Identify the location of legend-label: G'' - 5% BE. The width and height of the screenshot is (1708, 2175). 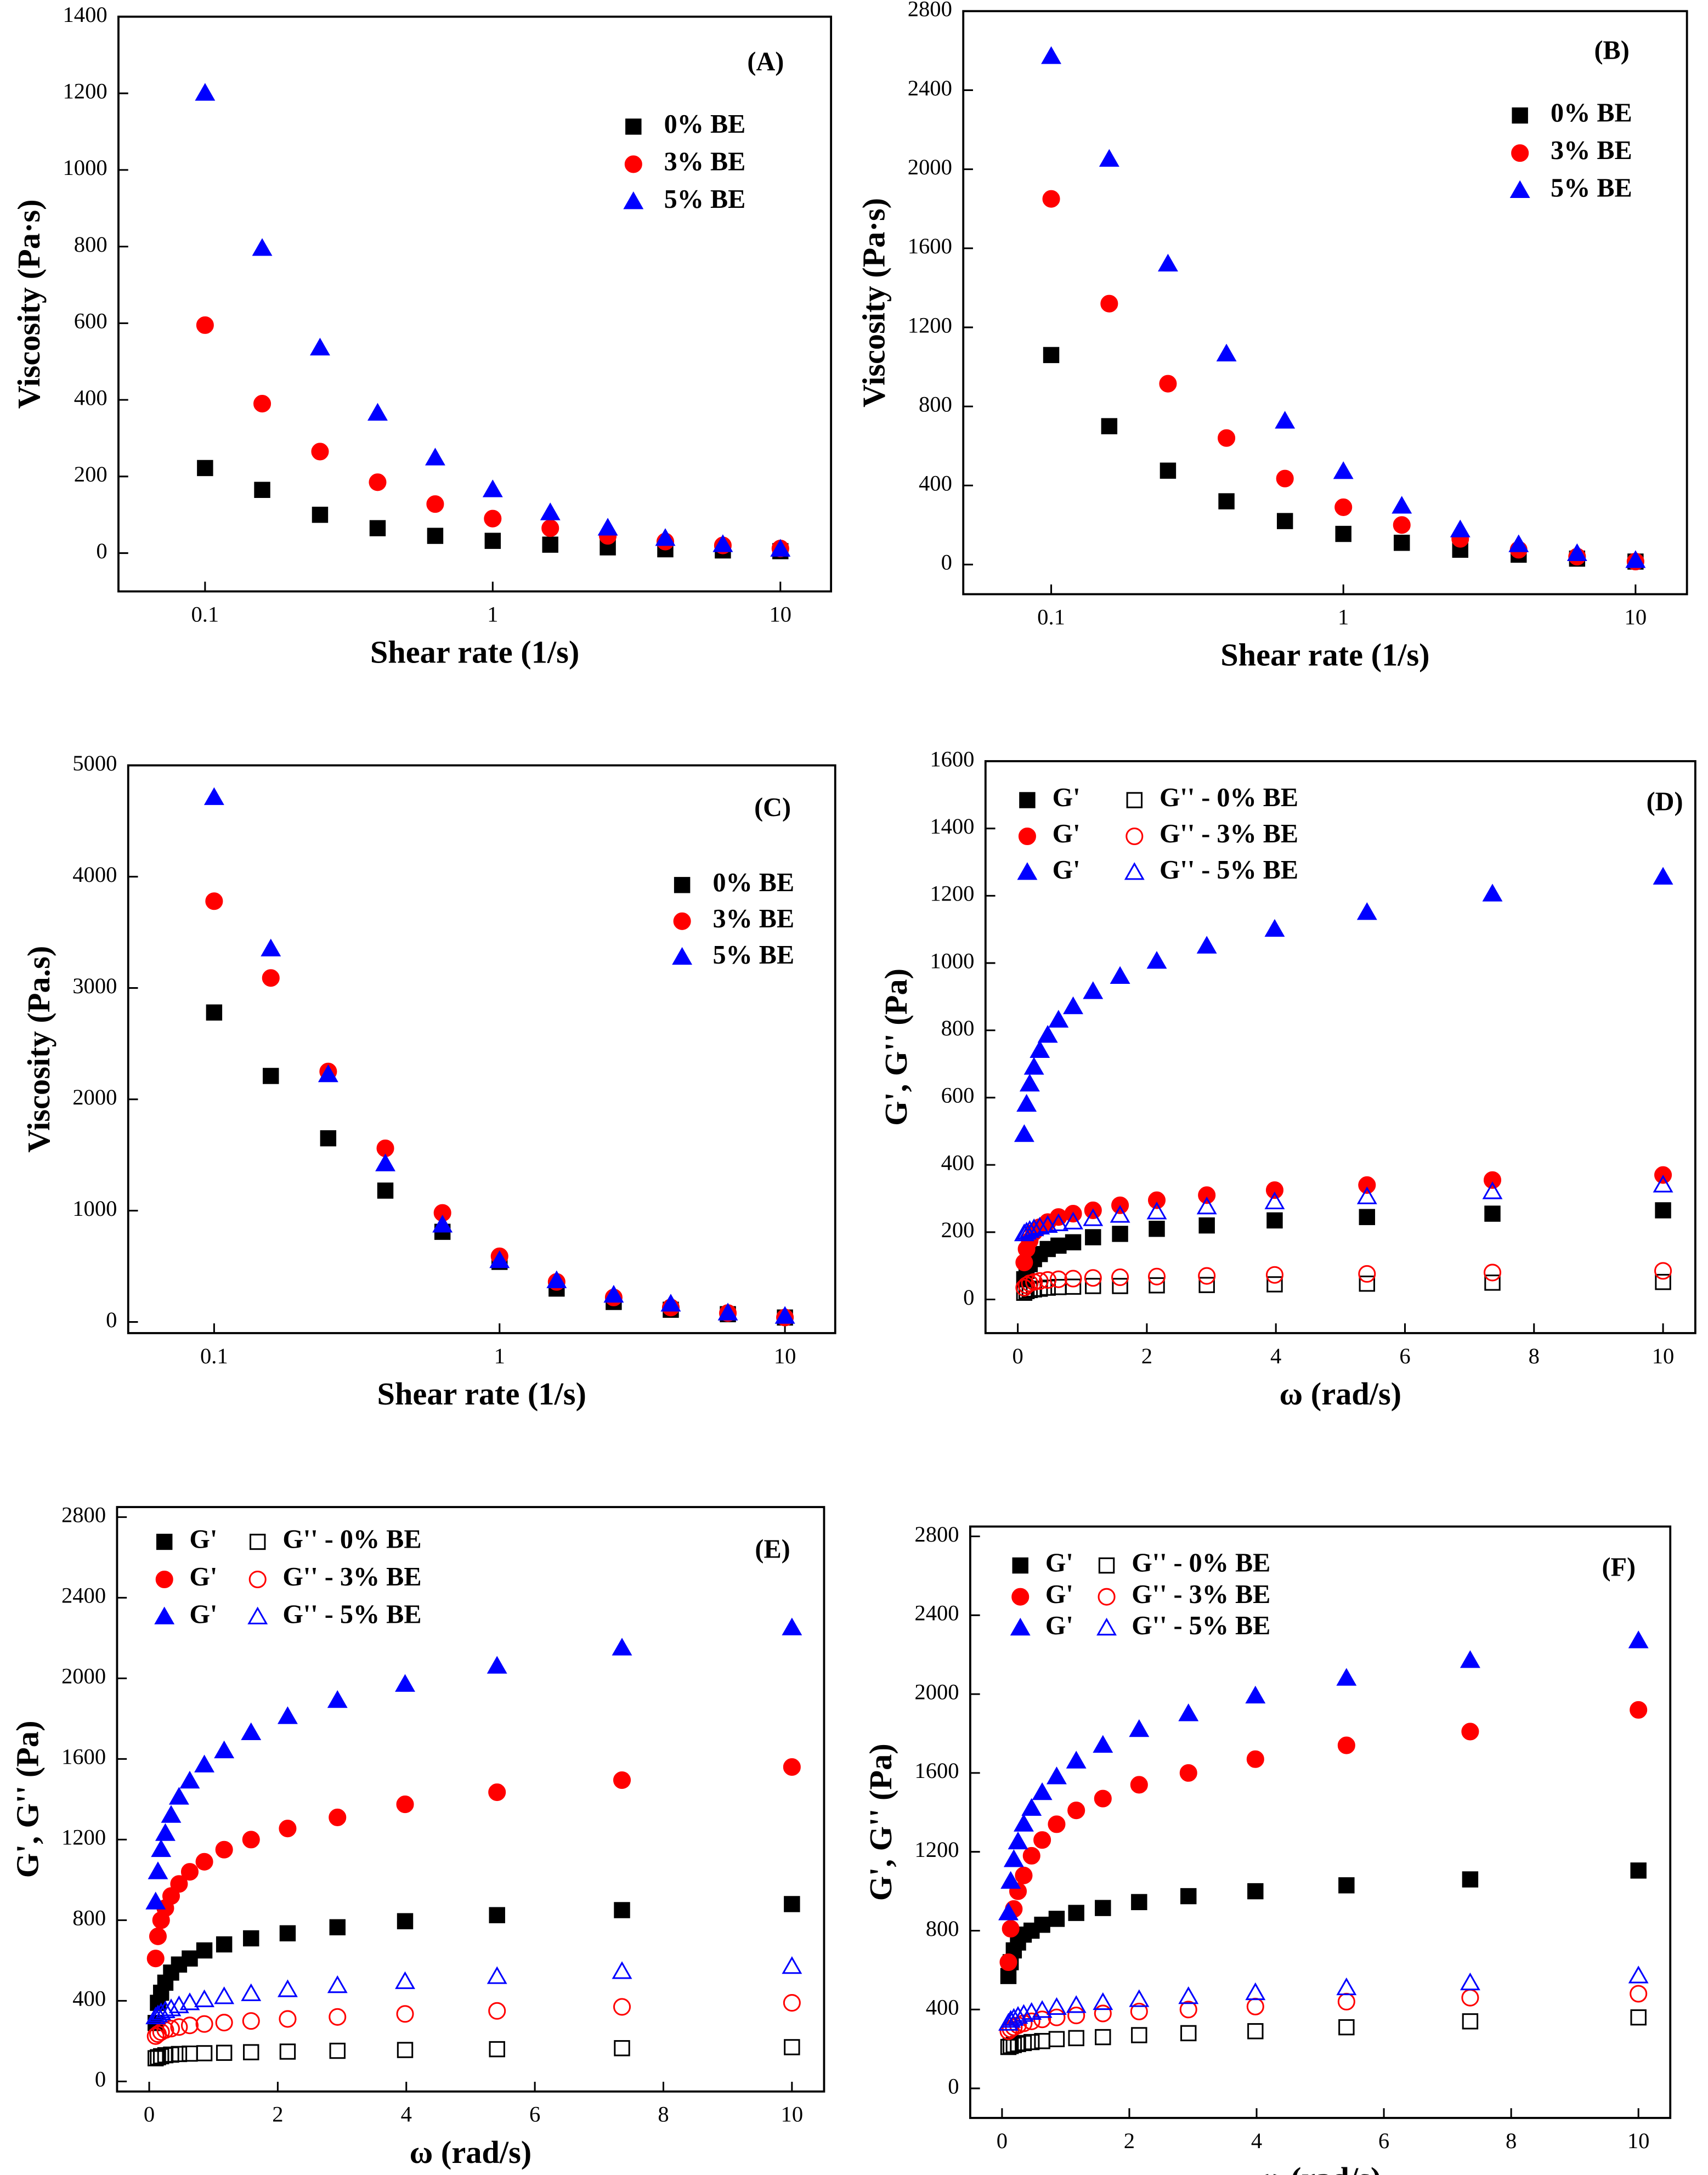
(1201, 1625).